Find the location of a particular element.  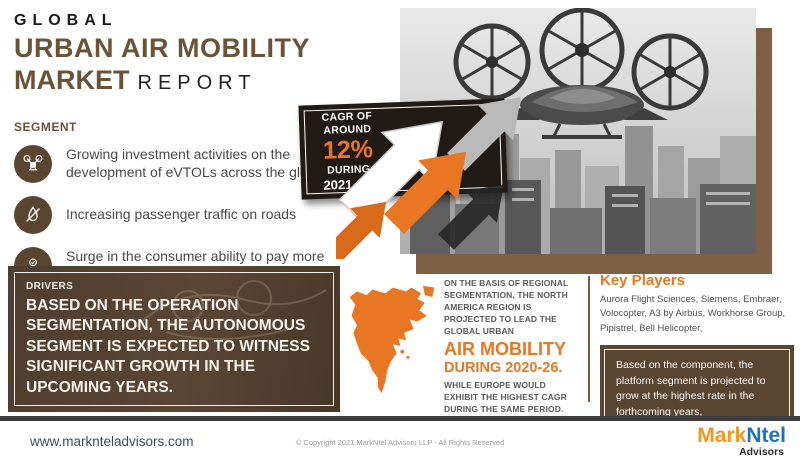

regional-highlight-2: DURING 2020-26. is located at coordinates (503, 368).